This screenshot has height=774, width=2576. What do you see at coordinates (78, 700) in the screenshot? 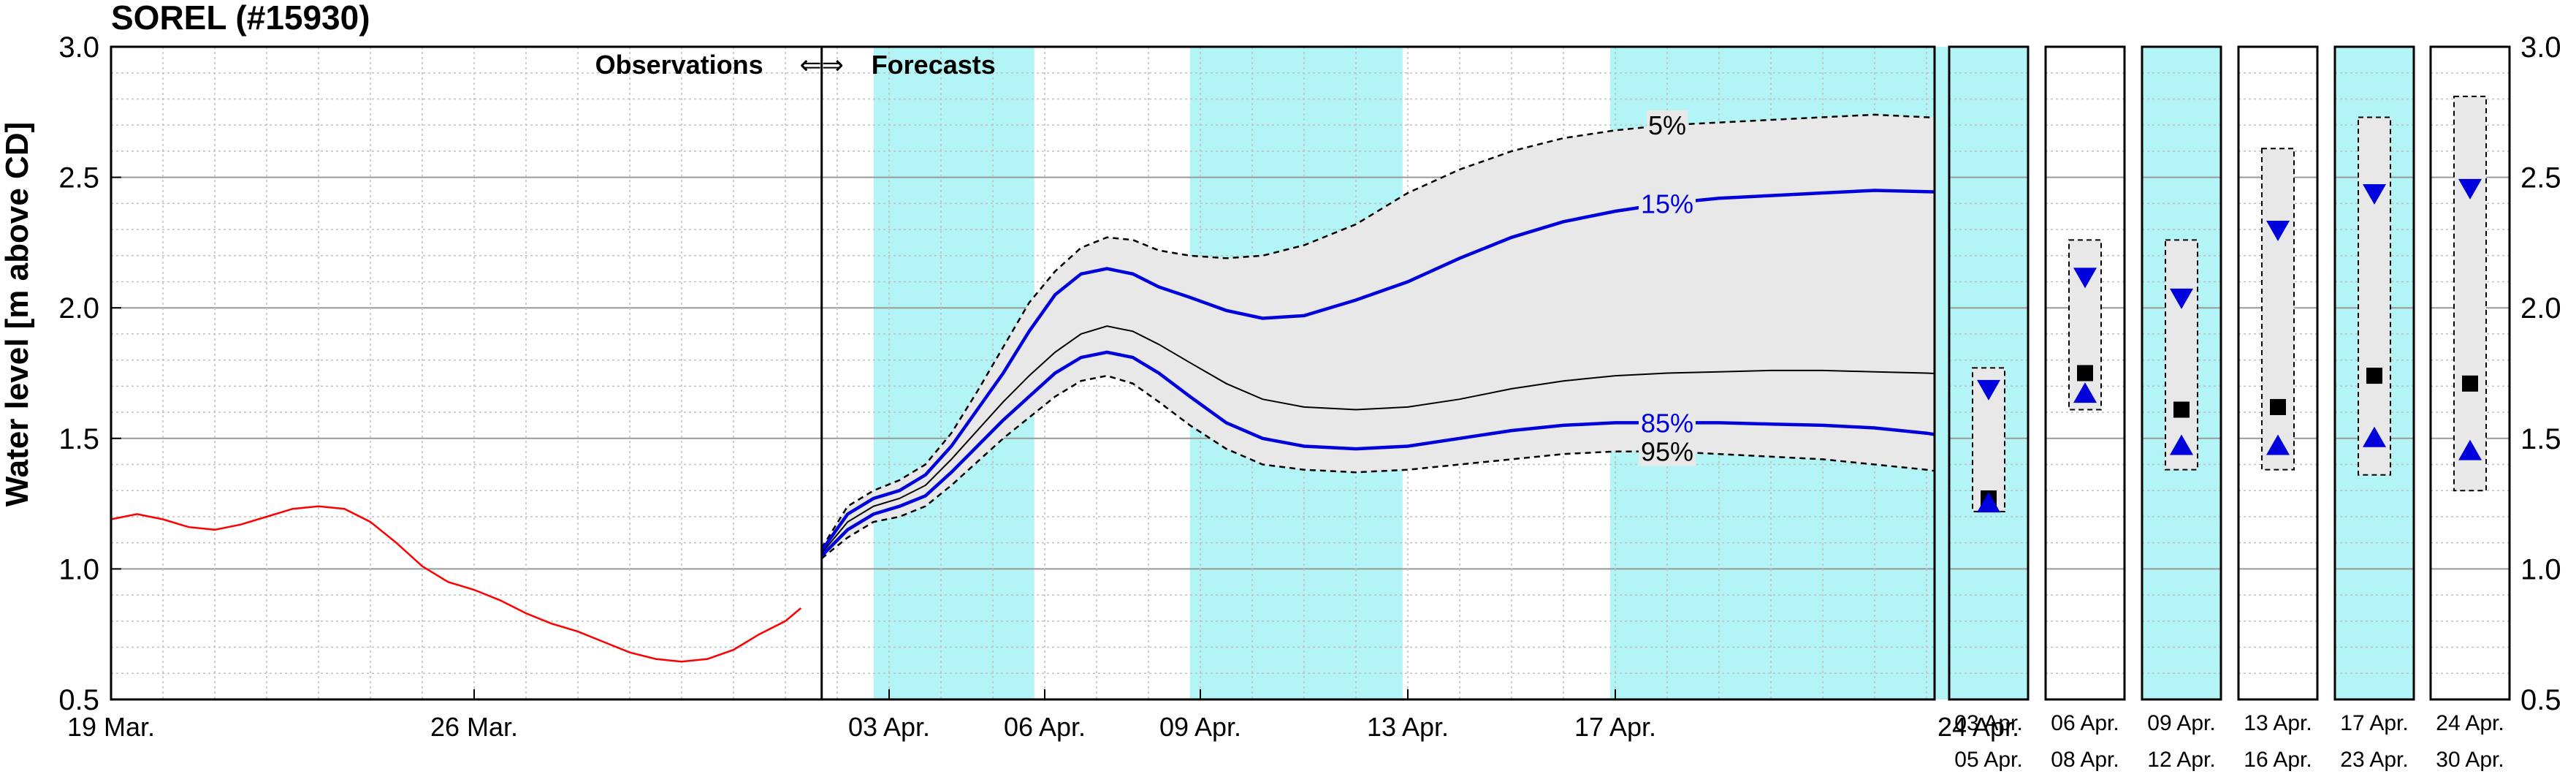
I see `y-tick-label: 0.5` at bounding box center [78, 700].